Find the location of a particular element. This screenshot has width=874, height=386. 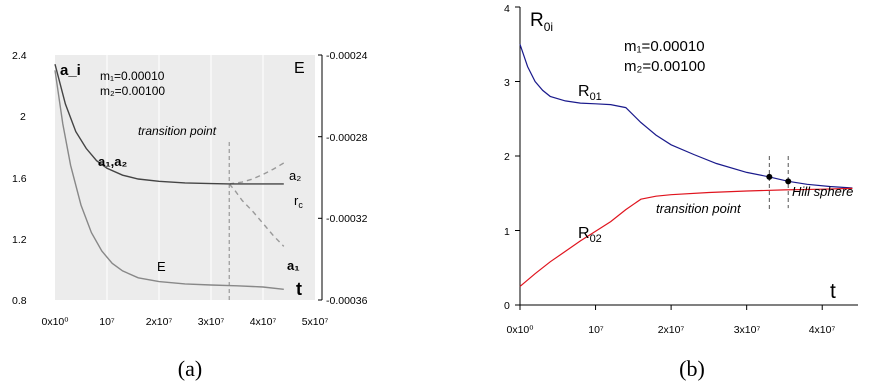

param-m1-b: m₁=0.00010 is located at coordinates (664, 46).